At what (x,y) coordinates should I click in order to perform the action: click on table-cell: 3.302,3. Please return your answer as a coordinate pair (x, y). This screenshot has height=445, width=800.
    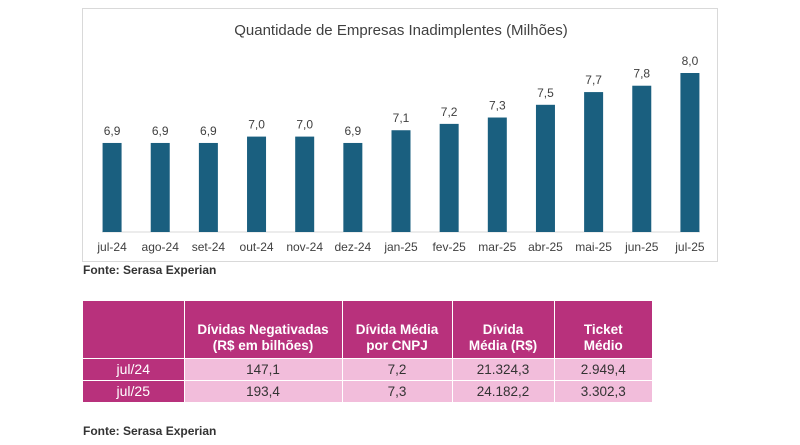
    Looking at the image, I should click on (603, 390).